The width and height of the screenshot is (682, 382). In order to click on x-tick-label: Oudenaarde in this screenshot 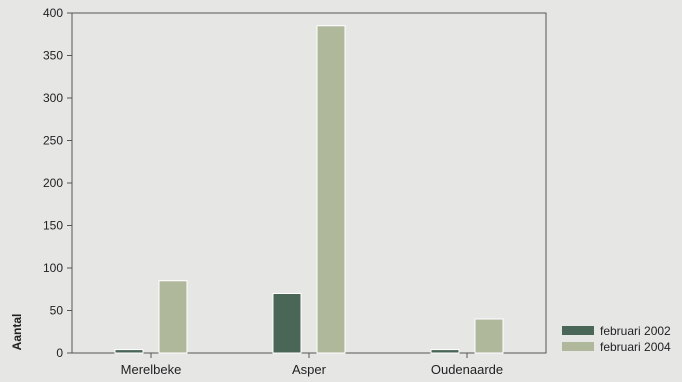, I will do `click(467, 369)`.